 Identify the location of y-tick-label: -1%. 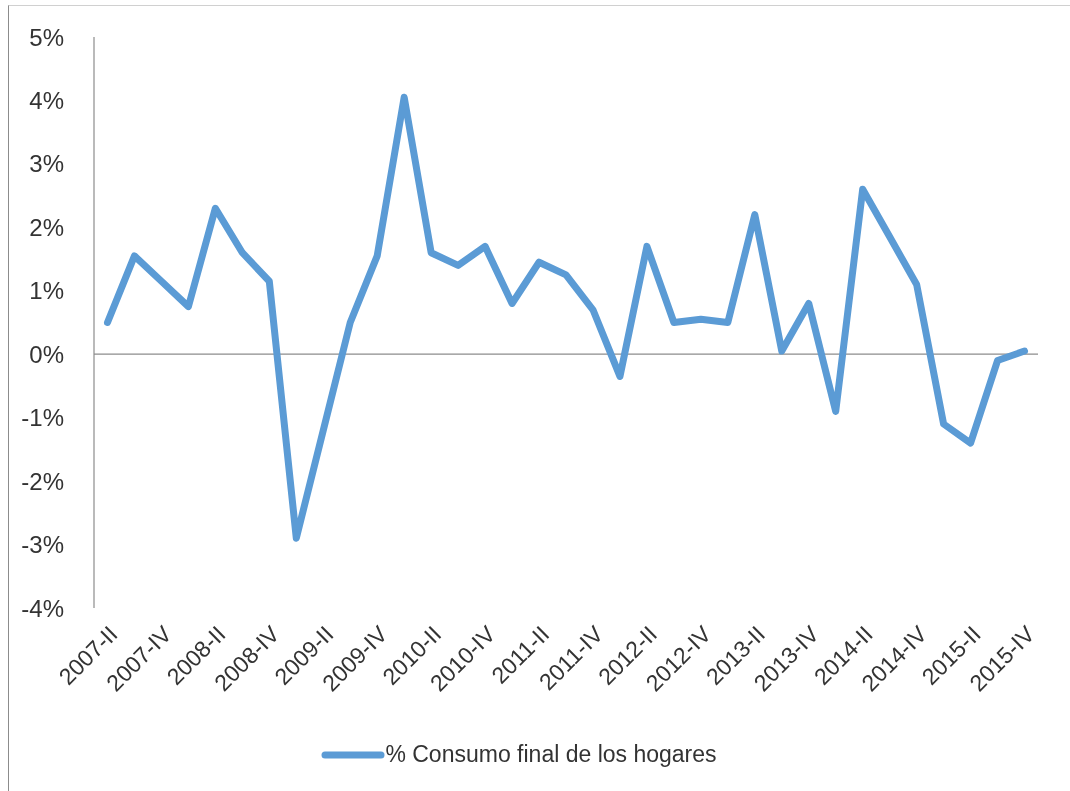
(42, 418).